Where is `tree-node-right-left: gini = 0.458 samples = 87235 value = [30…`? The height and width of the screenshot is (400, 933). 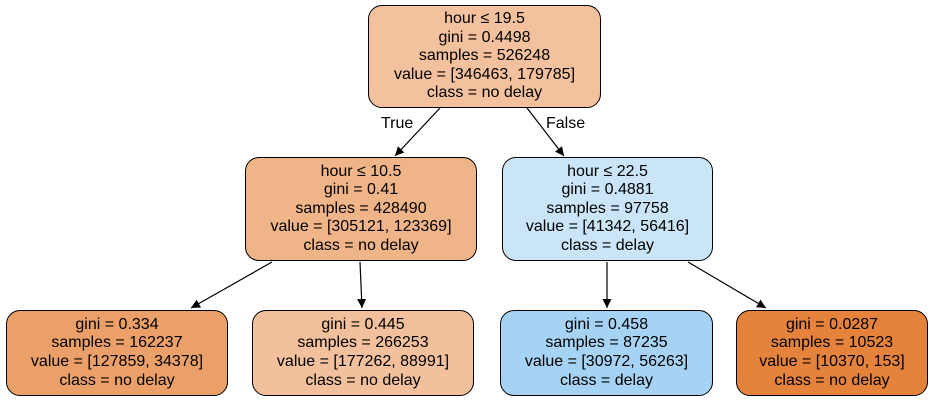 tree-node-right-left: gini = 0.458 samples = 87235 value = [30… is located at coordinates (606, 353).